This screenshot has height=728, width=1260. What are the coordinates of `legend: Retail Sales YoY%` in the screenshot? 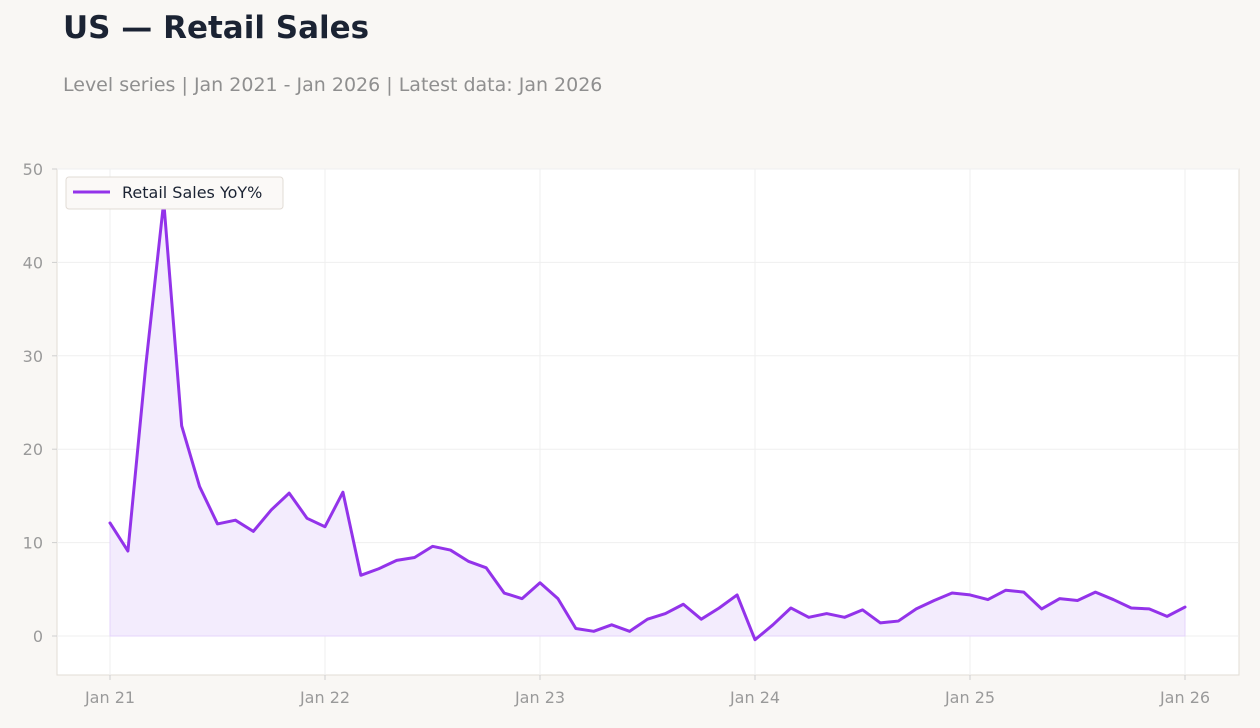 It's located at (174, 193).